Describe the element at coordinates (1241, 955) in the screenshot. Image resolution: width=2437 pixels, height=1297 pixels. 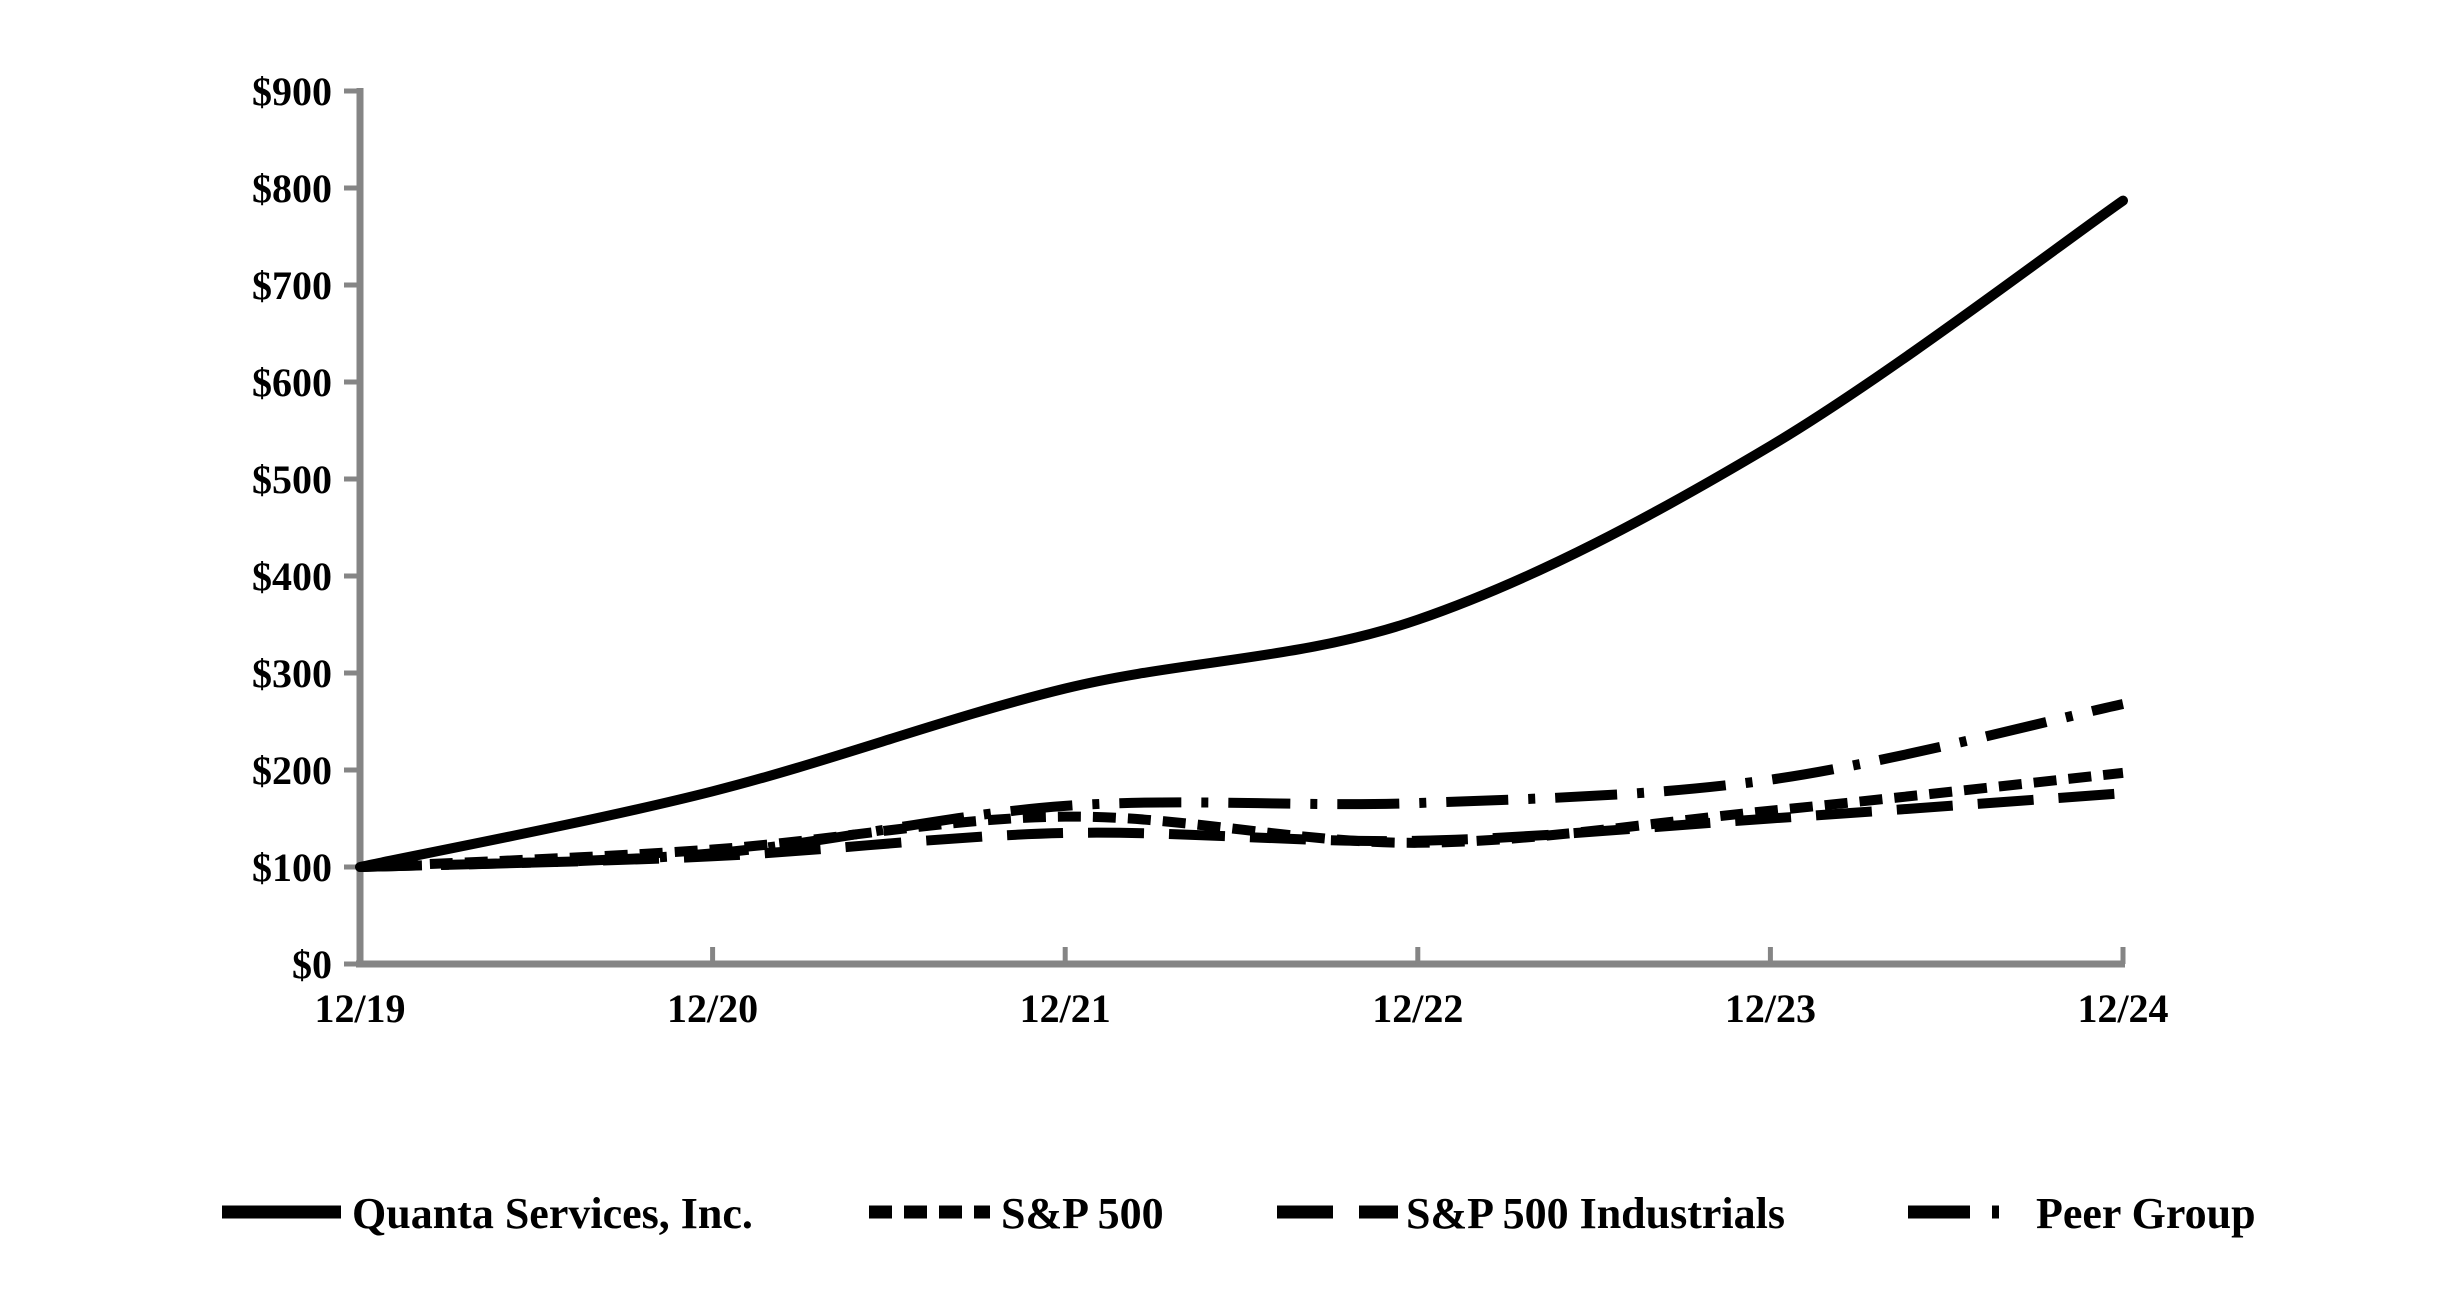
I see `x-axis-ticks` at that location.